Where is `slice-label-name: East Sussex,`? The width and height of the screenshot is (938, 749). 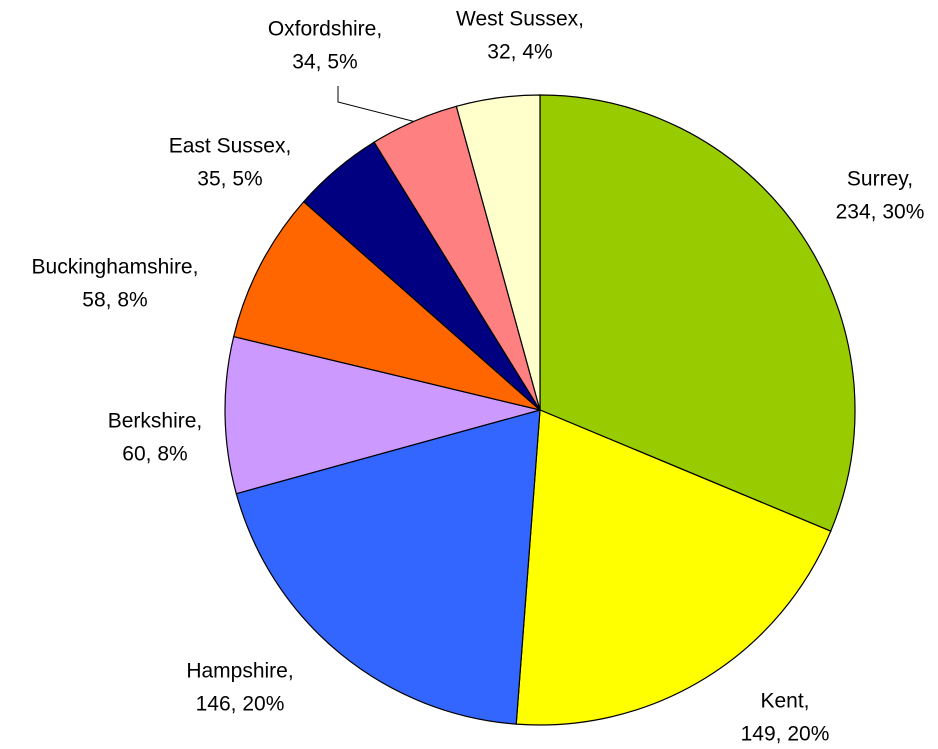
slice-label-name: East Sussex, is located at coordinates (230, 146).